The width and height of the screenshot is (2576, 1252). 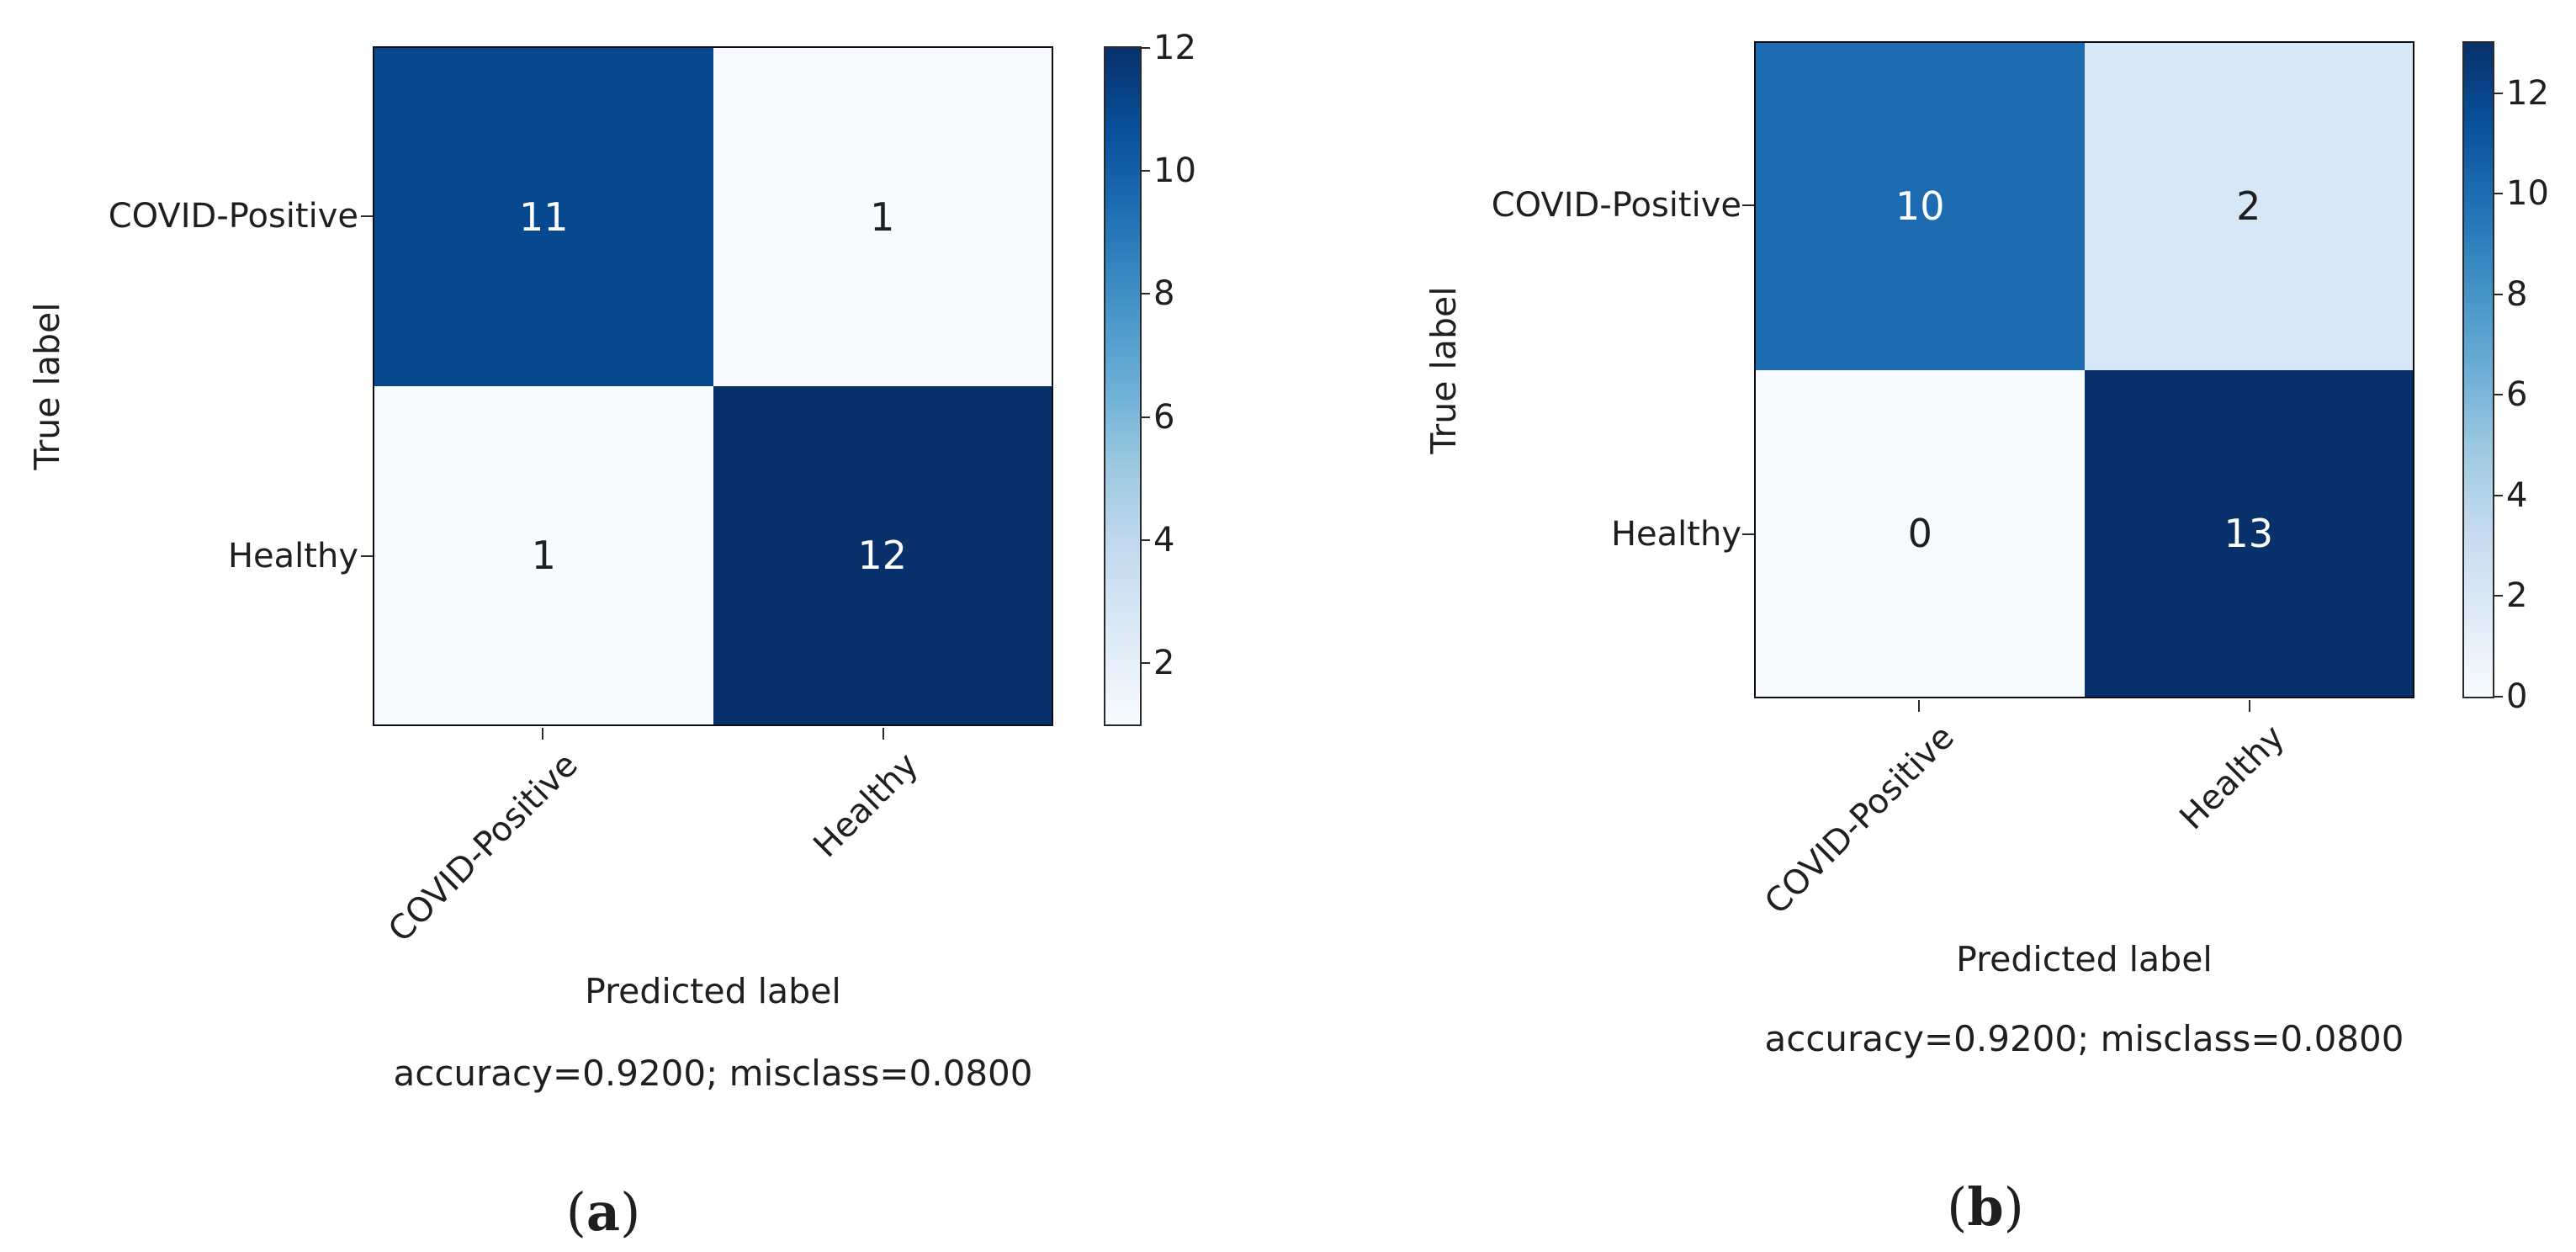 I want to click on matrix-cell-fp: 0, so click(x=1920, y=533).